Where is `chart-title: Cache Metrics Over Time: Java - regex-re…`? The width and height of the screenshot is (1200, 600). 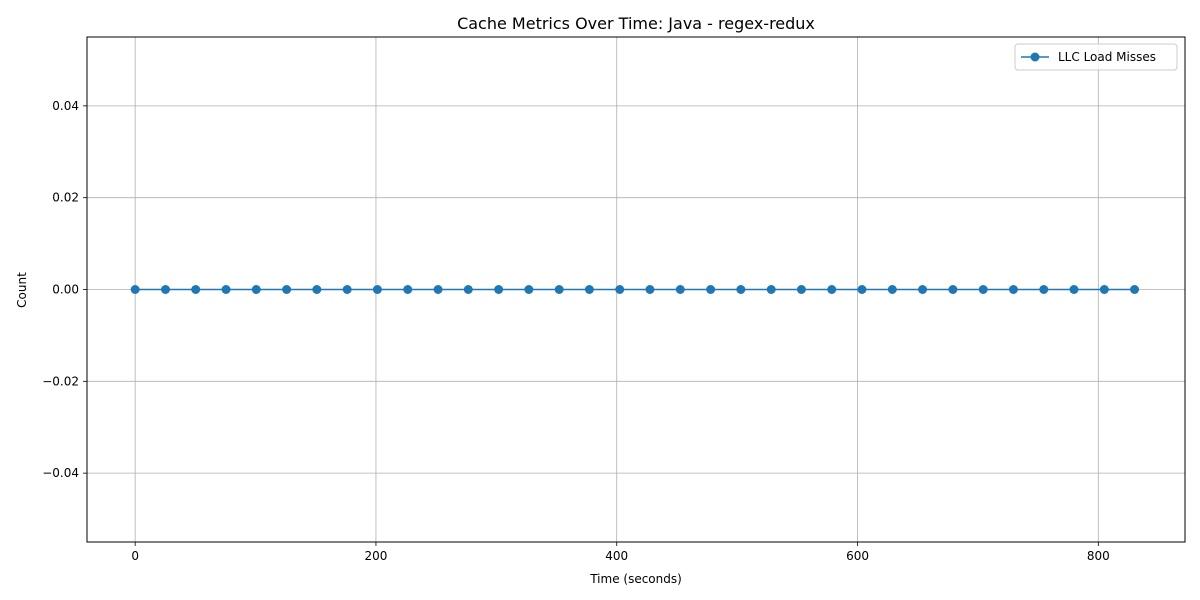
chart-title: Cache Metrics Over Time: Java - regex-re… is located at coordinates (636, 23).